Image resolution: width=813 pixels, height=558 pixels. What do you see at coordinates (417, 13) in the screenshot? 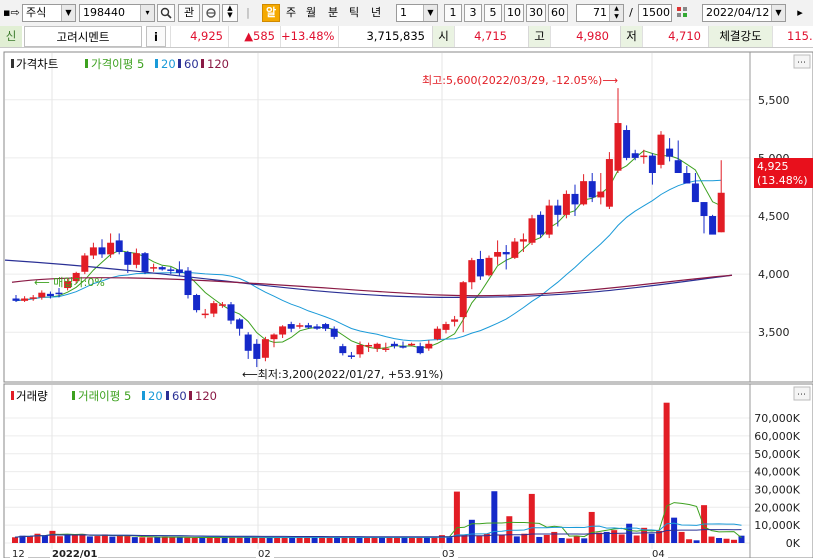
I see `unit-select: 1 ▼` at bounding box center [417, 13].